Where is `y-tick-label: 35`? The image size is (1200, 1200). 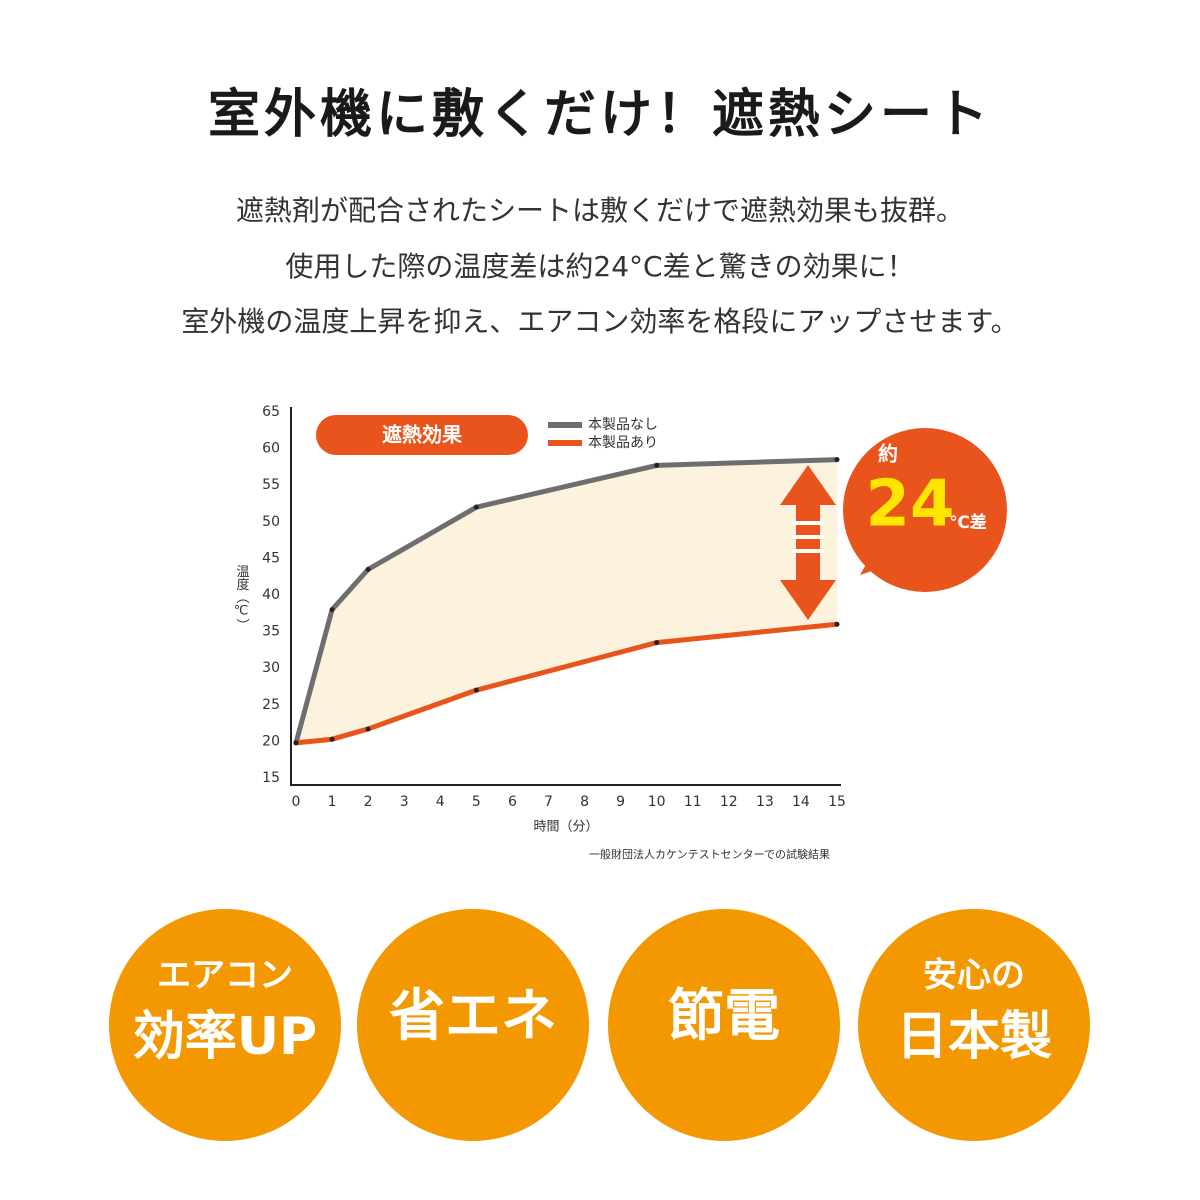 y-tick-label: 35 is located at coordinates (271, 632).